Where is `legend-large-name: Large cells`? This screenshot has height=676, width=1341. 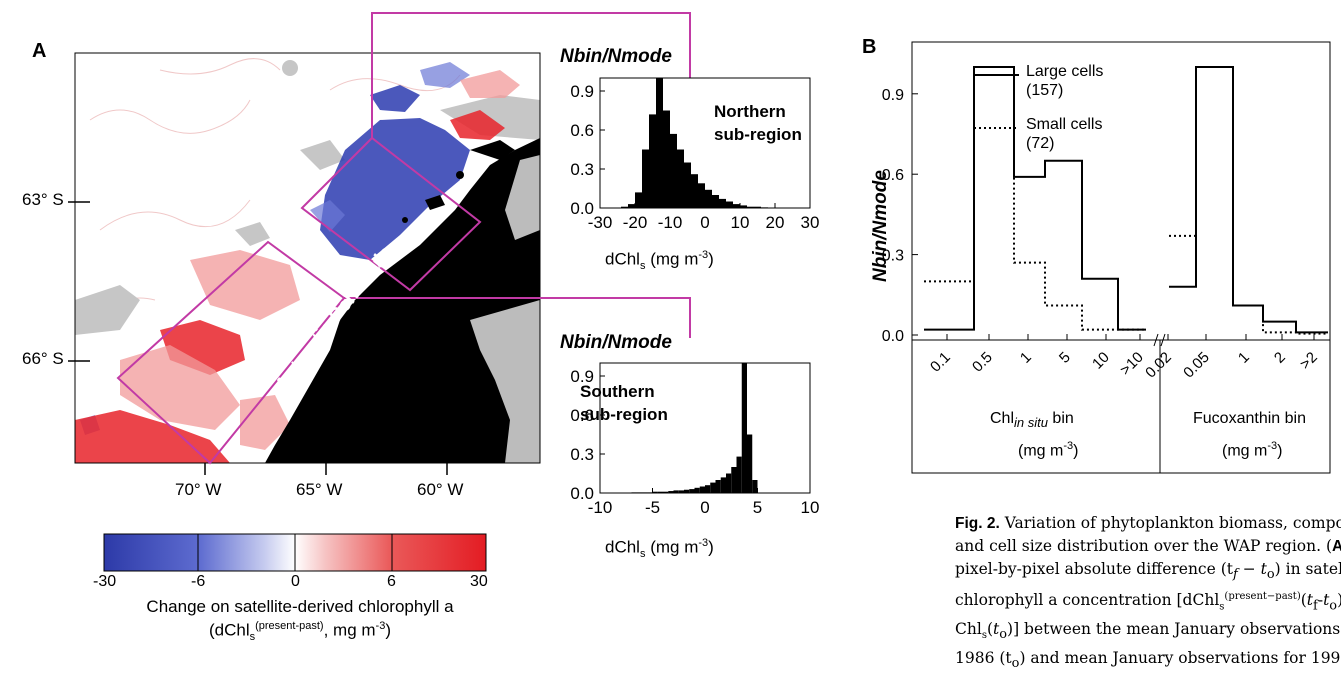 legend-large-name: Large cells is located at coordinates (1065, 71).